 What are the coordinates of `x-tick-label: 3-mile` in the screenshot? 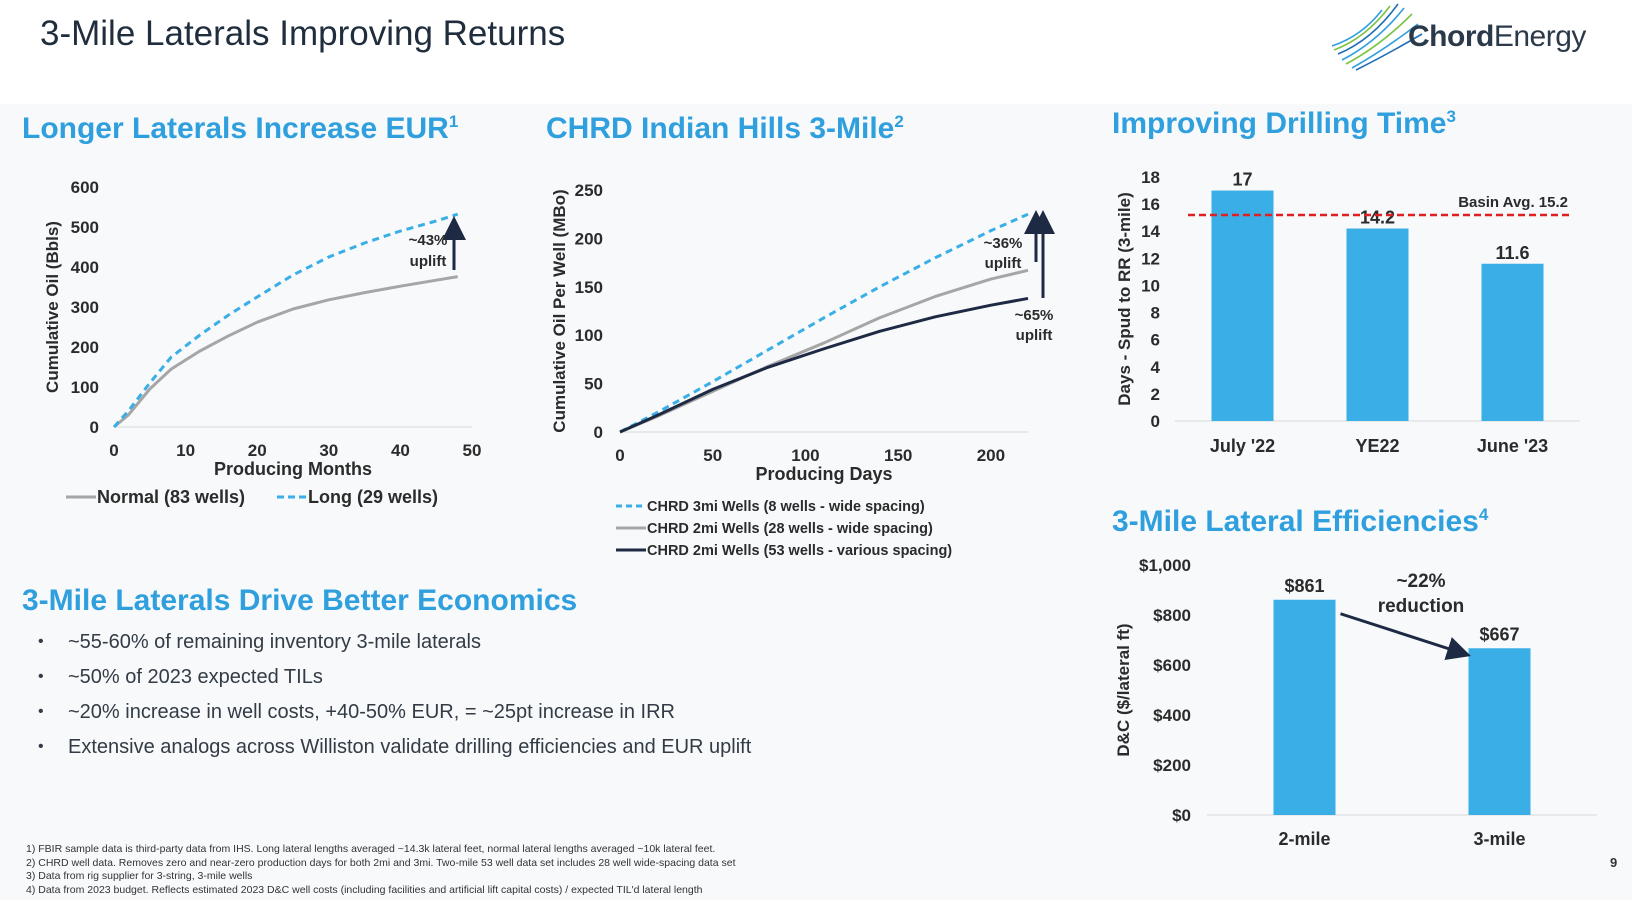 It's located at (1499, 839).